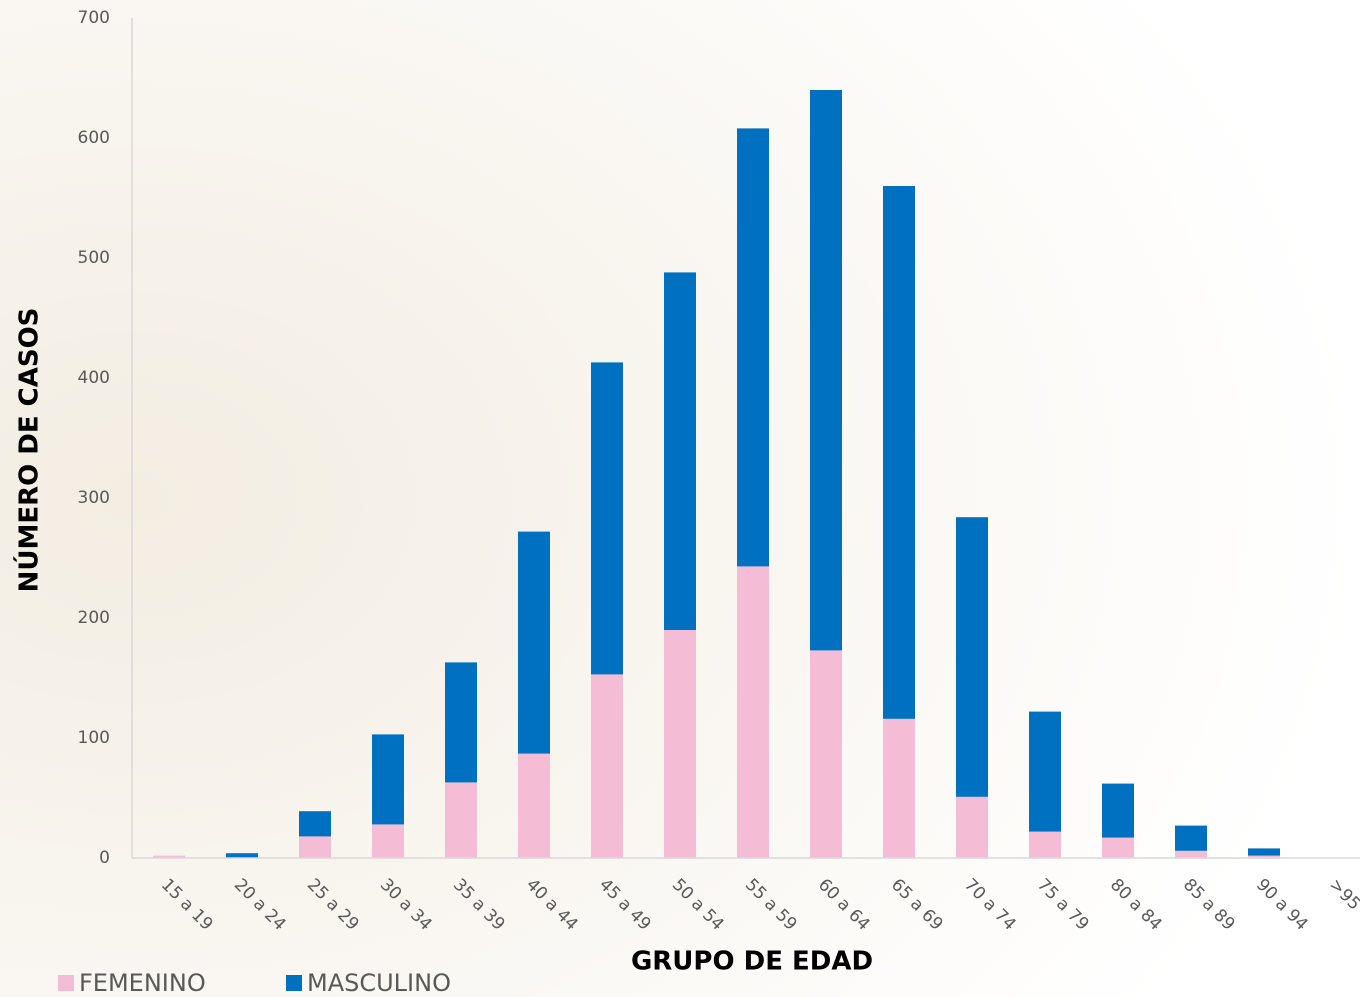 The width and height of the screenshot is (1360, 997). I want to click on x-axis-title: GRUPO DE EDAD, so click(752, 962).